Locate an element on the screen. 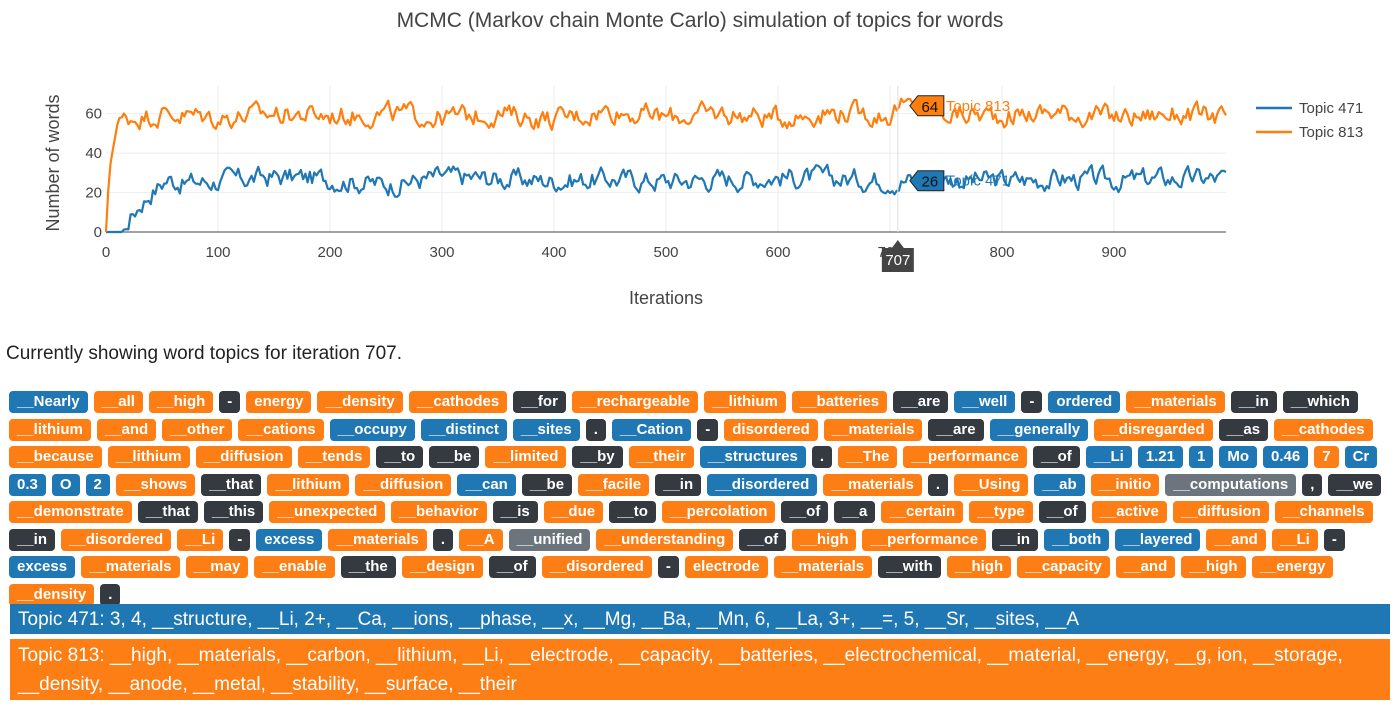  word-badge: __understanding is located at coordinates (665, 539).